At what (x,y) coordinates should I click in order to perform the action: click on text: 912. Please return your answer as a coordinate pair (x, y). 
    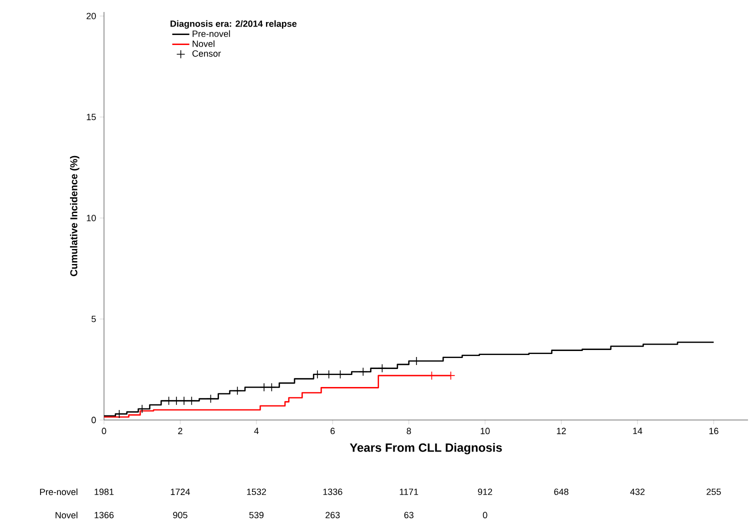
    Looking at the image, I should click on (485, 491).